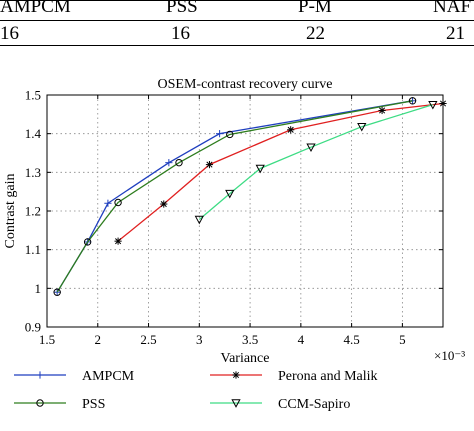 This screenshot has height=431, width=474. What do you see at coordinates (315, 8) in the screenshot?
I see `table-header-pm: P-M` at bounding box center [315, 8].